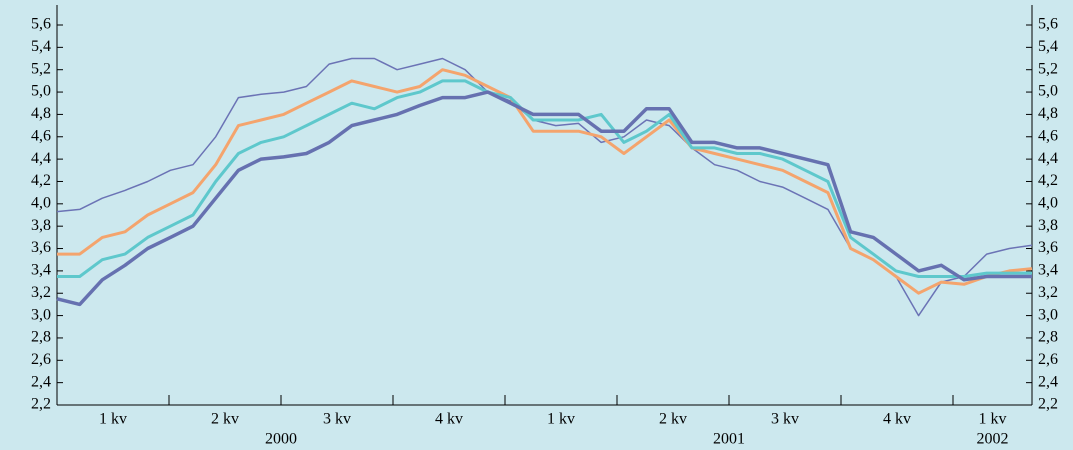  What do you see at coordinates (41, 24) in the screenshot?
I see `y-tick-label: 5,6` at bounding box center [41, 24].